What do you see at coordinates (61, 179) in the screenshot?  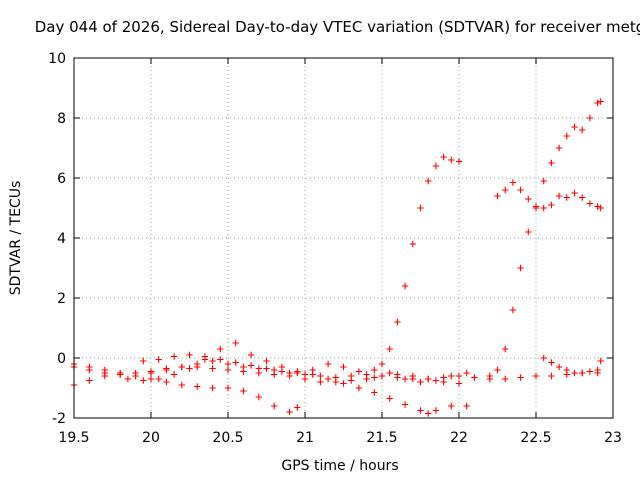 I see `y-tick-label: 6` at bounding box center [61, 179].